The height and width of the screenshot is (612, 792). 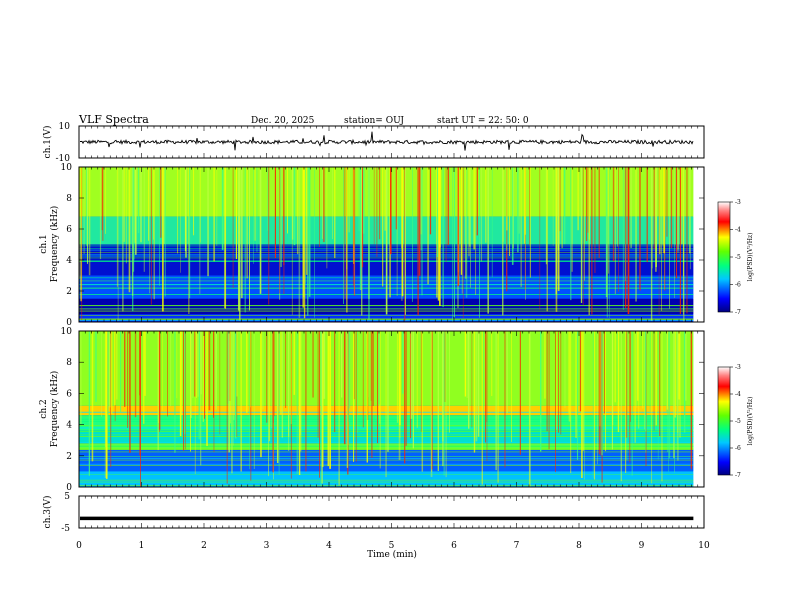 What do you see at coordinates (54, 244) in the screenshot?
I see `ch1-spec-ylabel-freq: Frequency (kHz)` at bounding box center [54, 244].